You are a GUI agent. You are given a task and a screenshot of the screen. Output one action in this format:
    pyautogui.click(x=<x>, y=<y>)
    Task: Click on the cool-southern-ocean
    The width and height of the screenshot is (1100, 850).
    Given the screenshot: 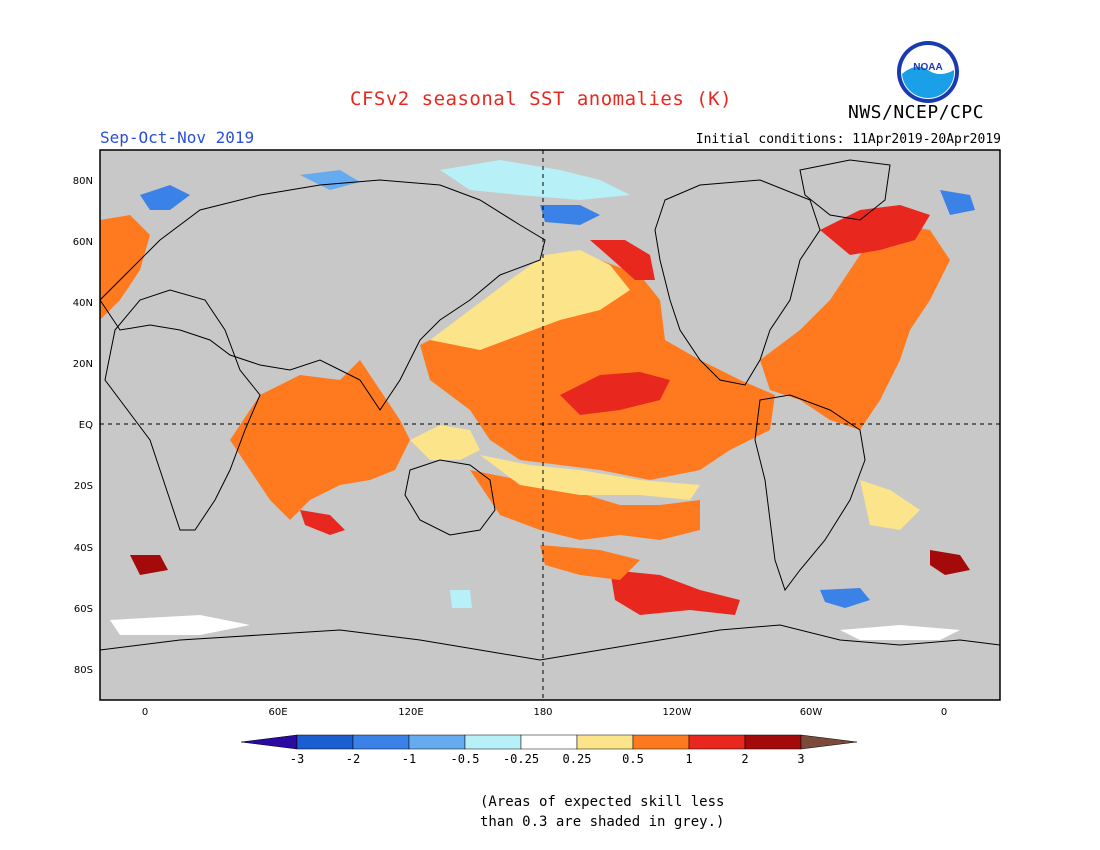 What is the action you would take?
    pyautogui.click(x=845, y=598)
    